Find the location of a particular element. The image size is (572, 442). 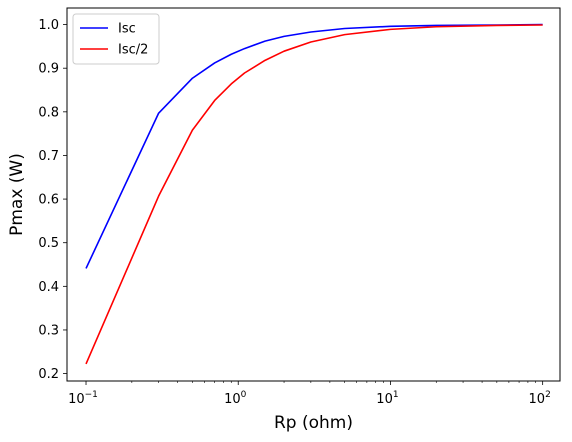

y-tick-label: 0.6 is located at coordinates (48, 200).